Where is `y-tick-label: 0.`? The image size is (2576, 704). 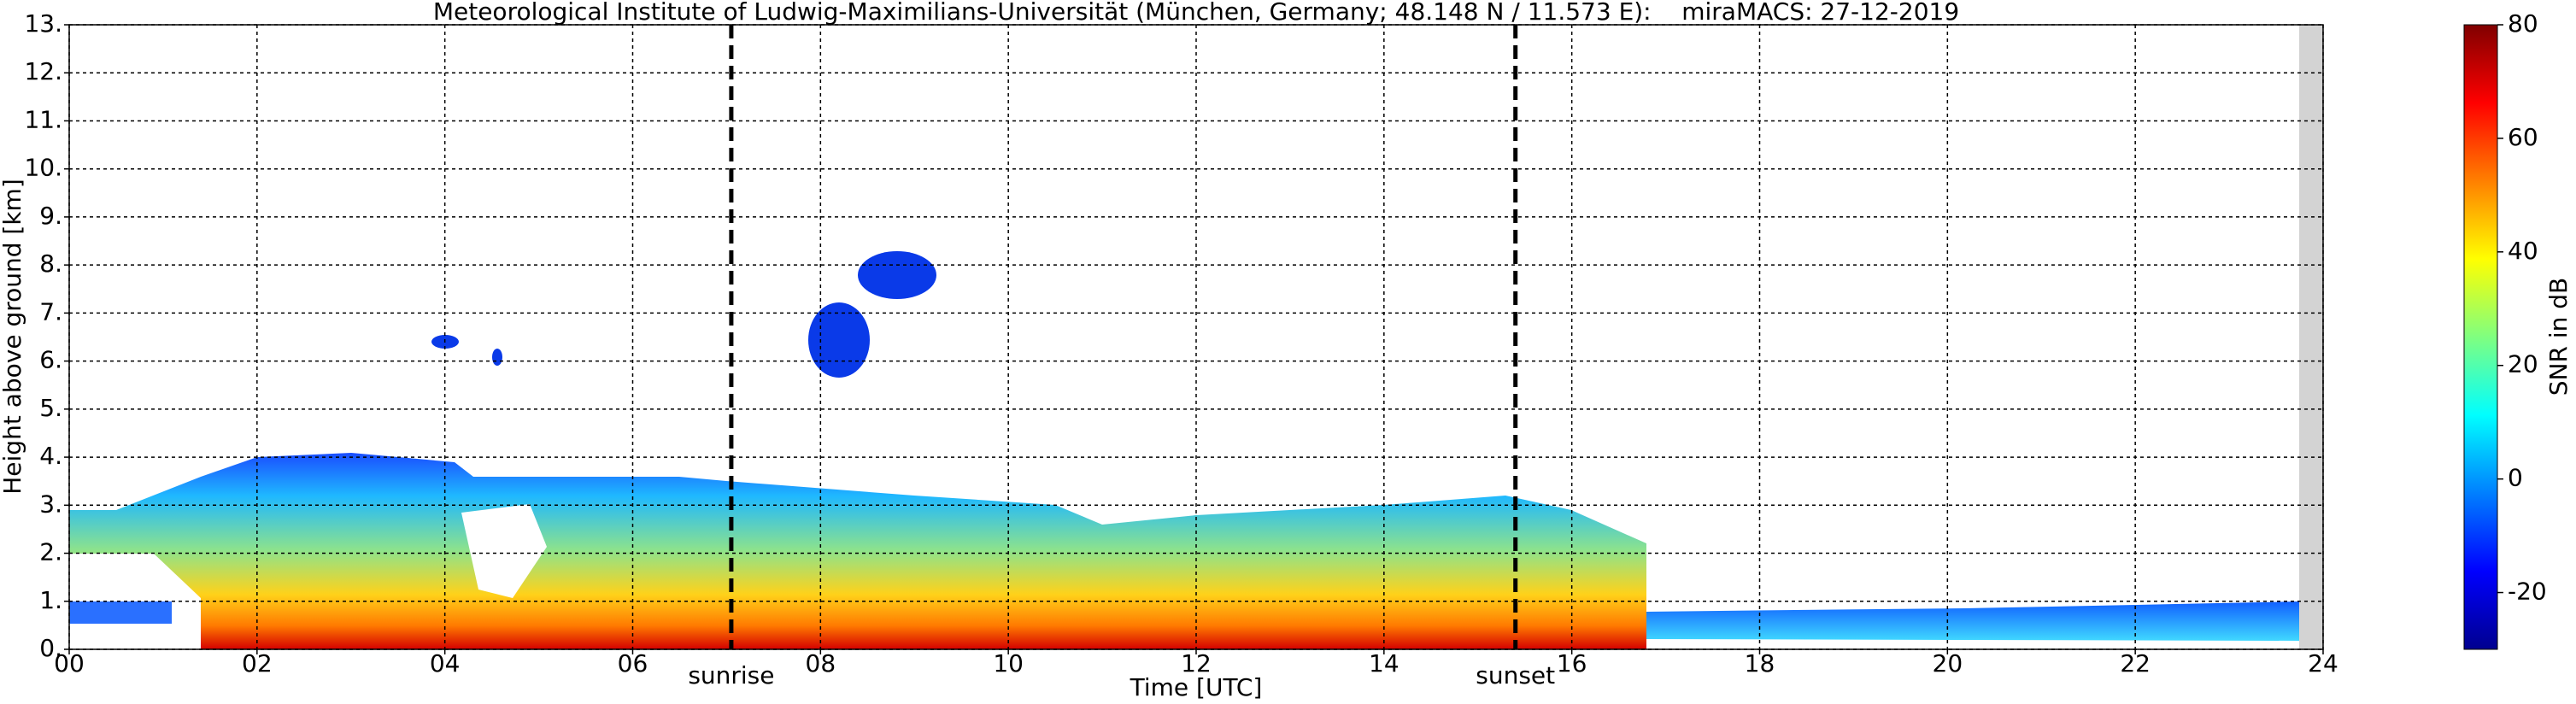
y-tick-label: 0. is located at coordinates (50, 648).